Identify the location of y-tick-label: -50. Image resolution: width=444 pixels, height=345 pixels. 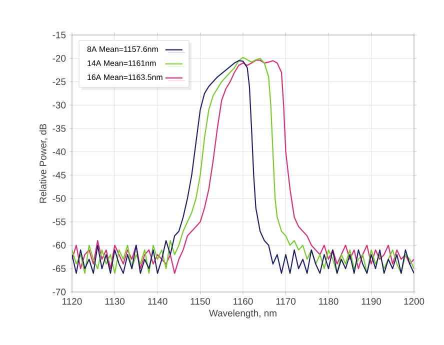
(59, 198).